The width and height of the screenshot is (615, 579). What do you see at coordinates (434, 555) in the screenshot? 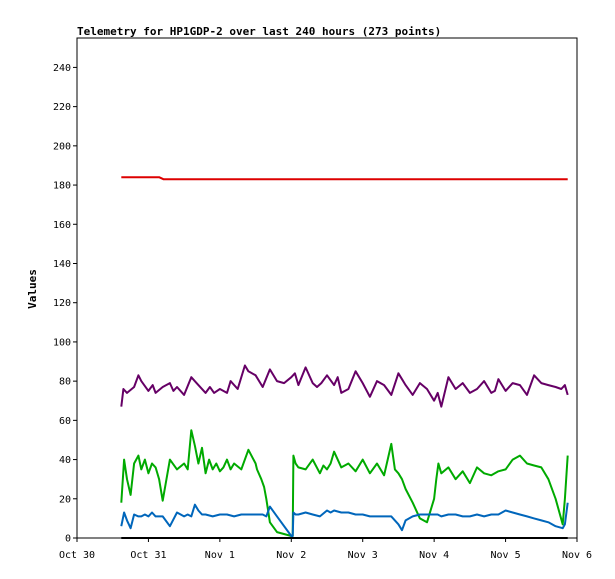
I see `x-tick-label: Nov 4` at bounding box center [434, 555].